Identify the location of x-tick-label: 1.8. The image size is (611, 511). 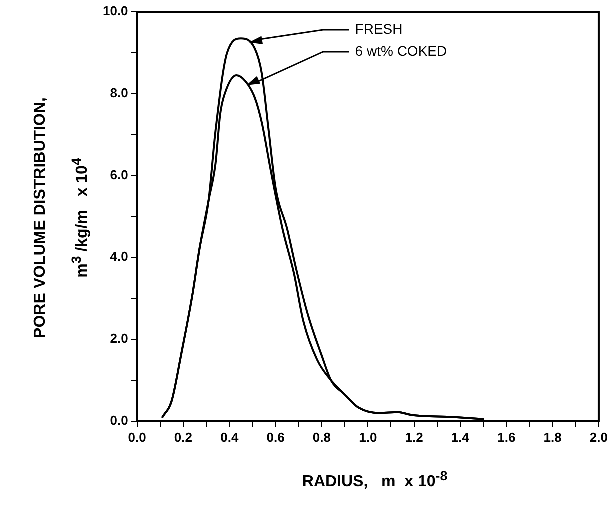
(553, 437).